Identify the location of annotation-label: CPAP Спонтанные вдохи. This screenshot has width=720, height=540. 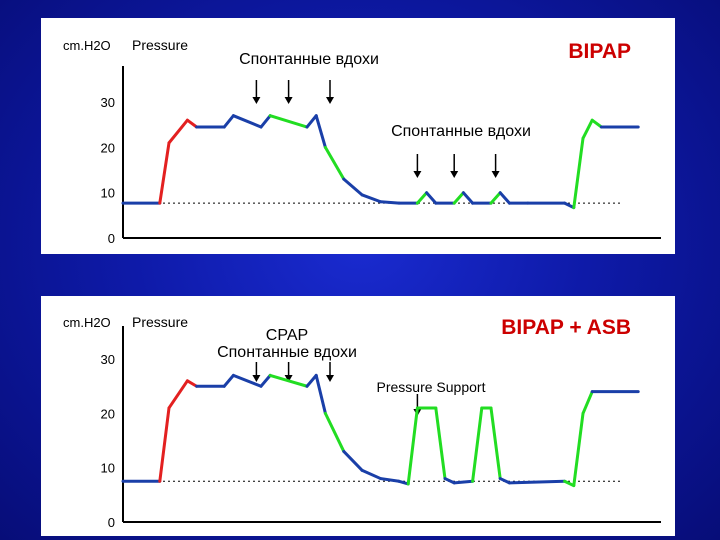
(287, 344).